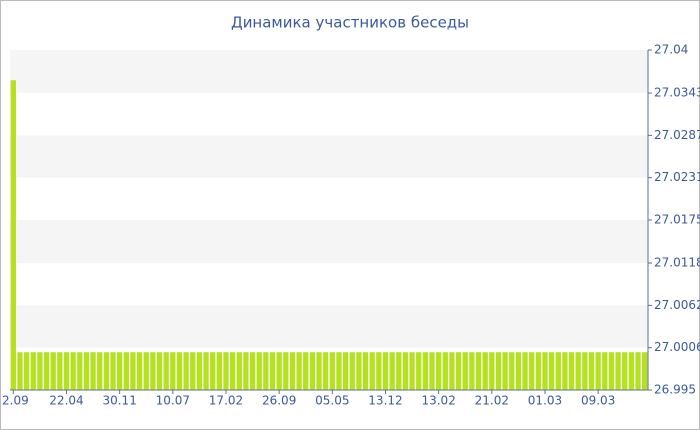  I want to click on y-tick-label: 27.0287, so click(677, 135).